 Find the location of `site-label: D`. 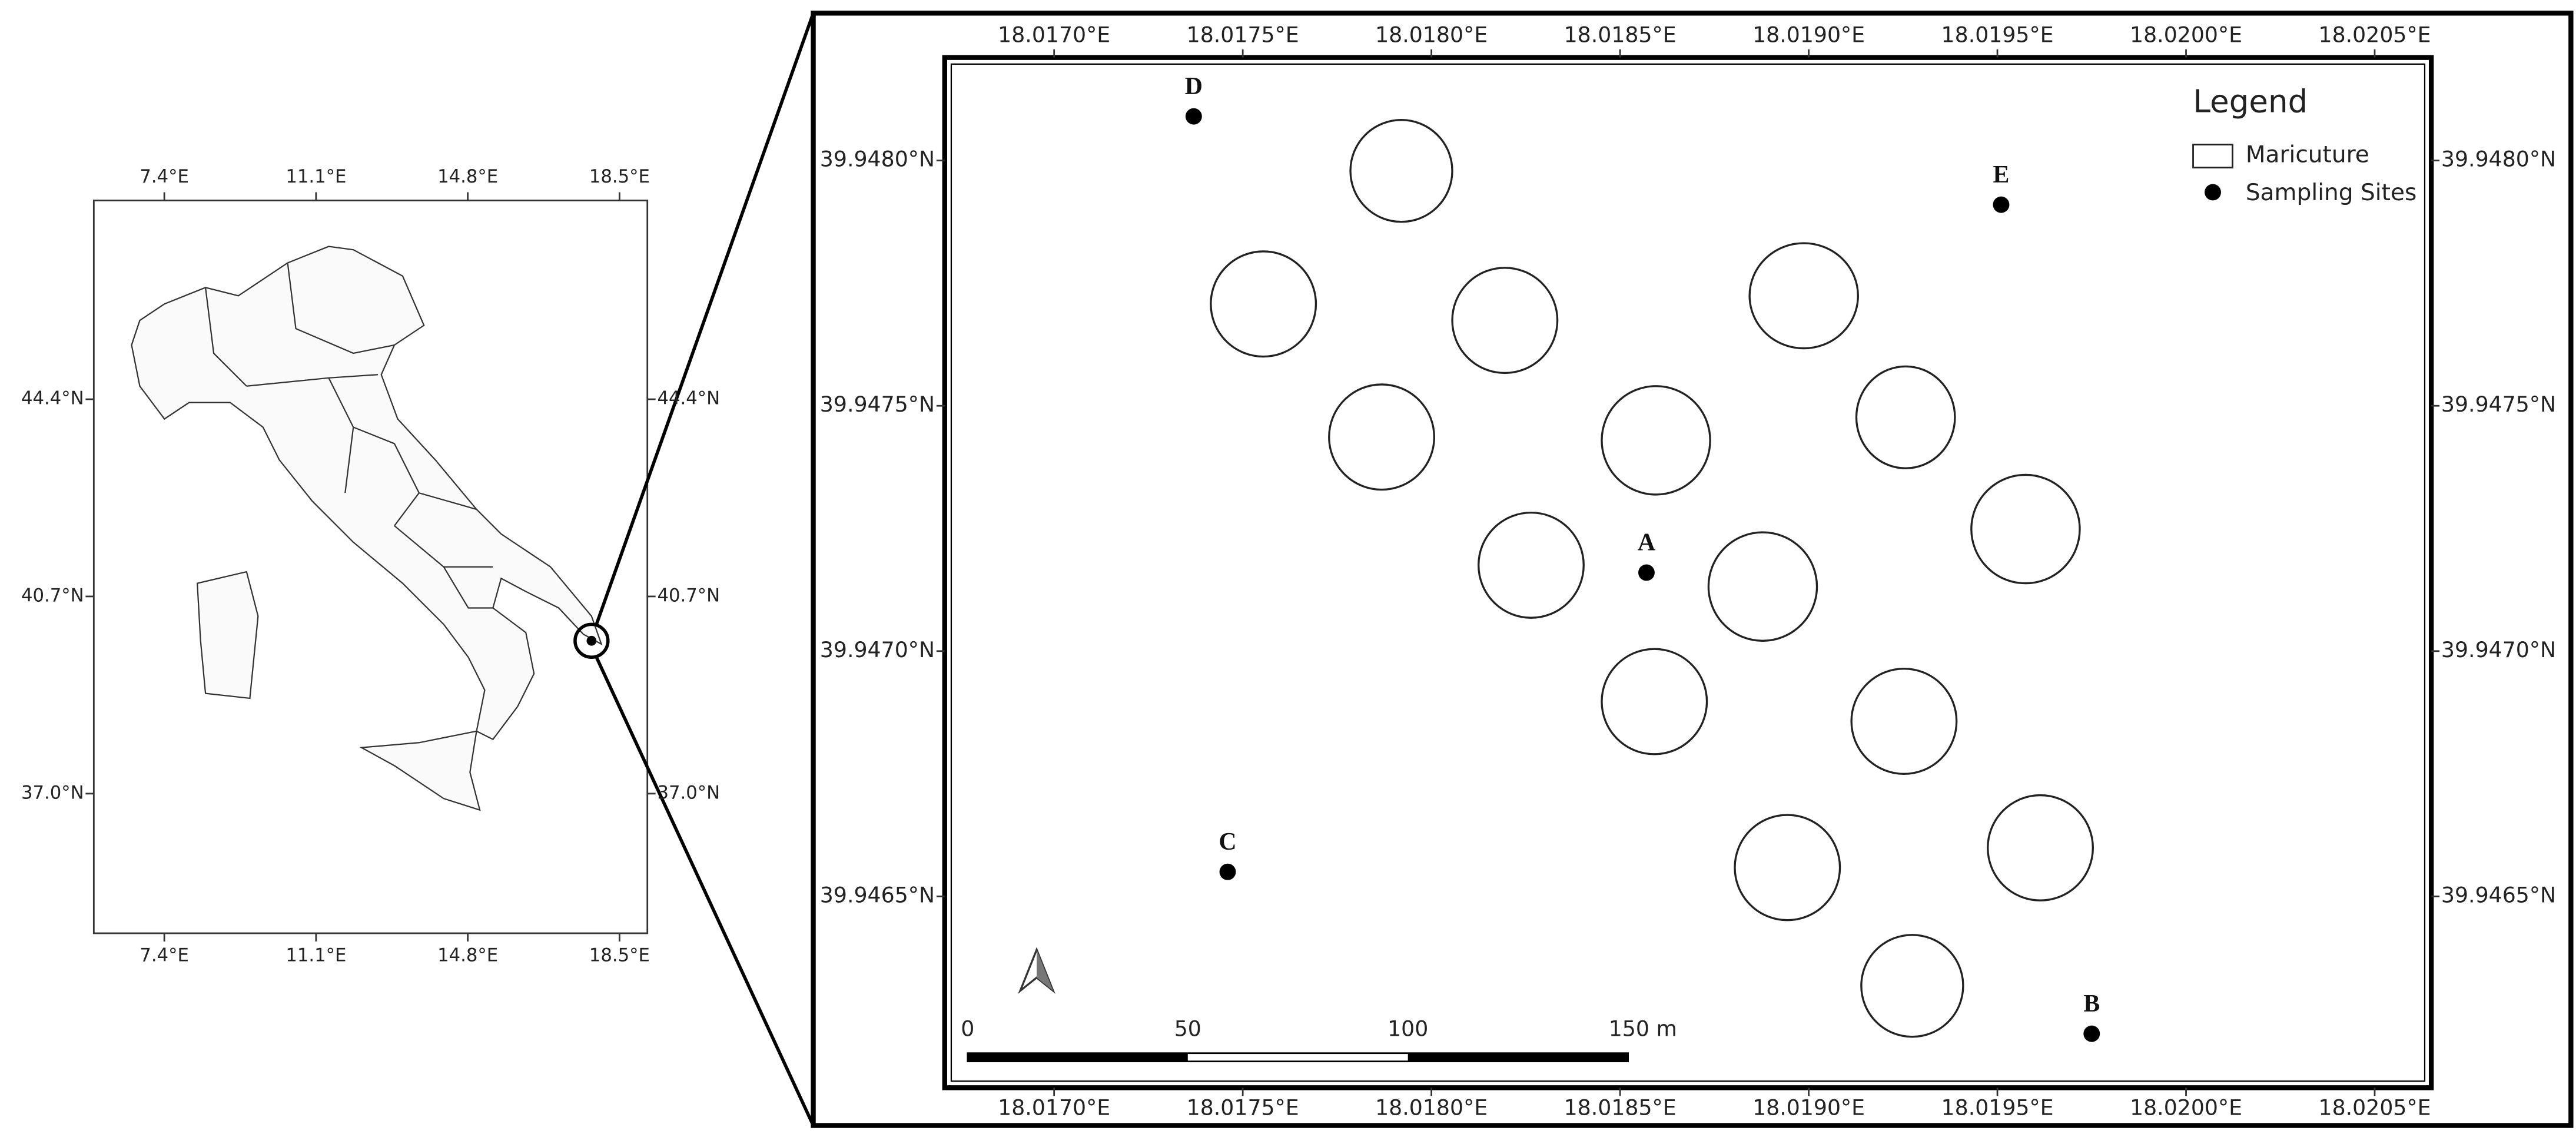

site-label: D is located at coordinates (1194, 86).